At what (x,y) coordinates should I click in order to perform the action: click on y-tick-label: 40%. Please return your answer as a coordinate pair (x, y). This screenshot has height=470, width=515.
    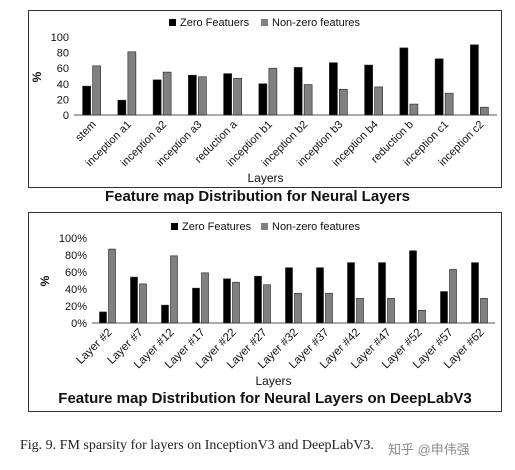
    Looking at the image, I should click on (76, 290).